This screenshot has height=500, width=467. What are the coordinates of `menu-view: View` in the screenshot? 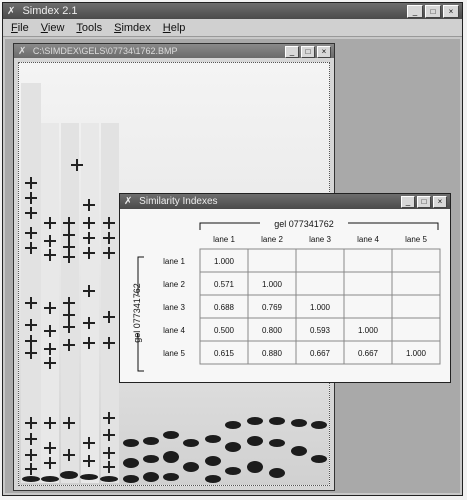 It's located at (52, 27).